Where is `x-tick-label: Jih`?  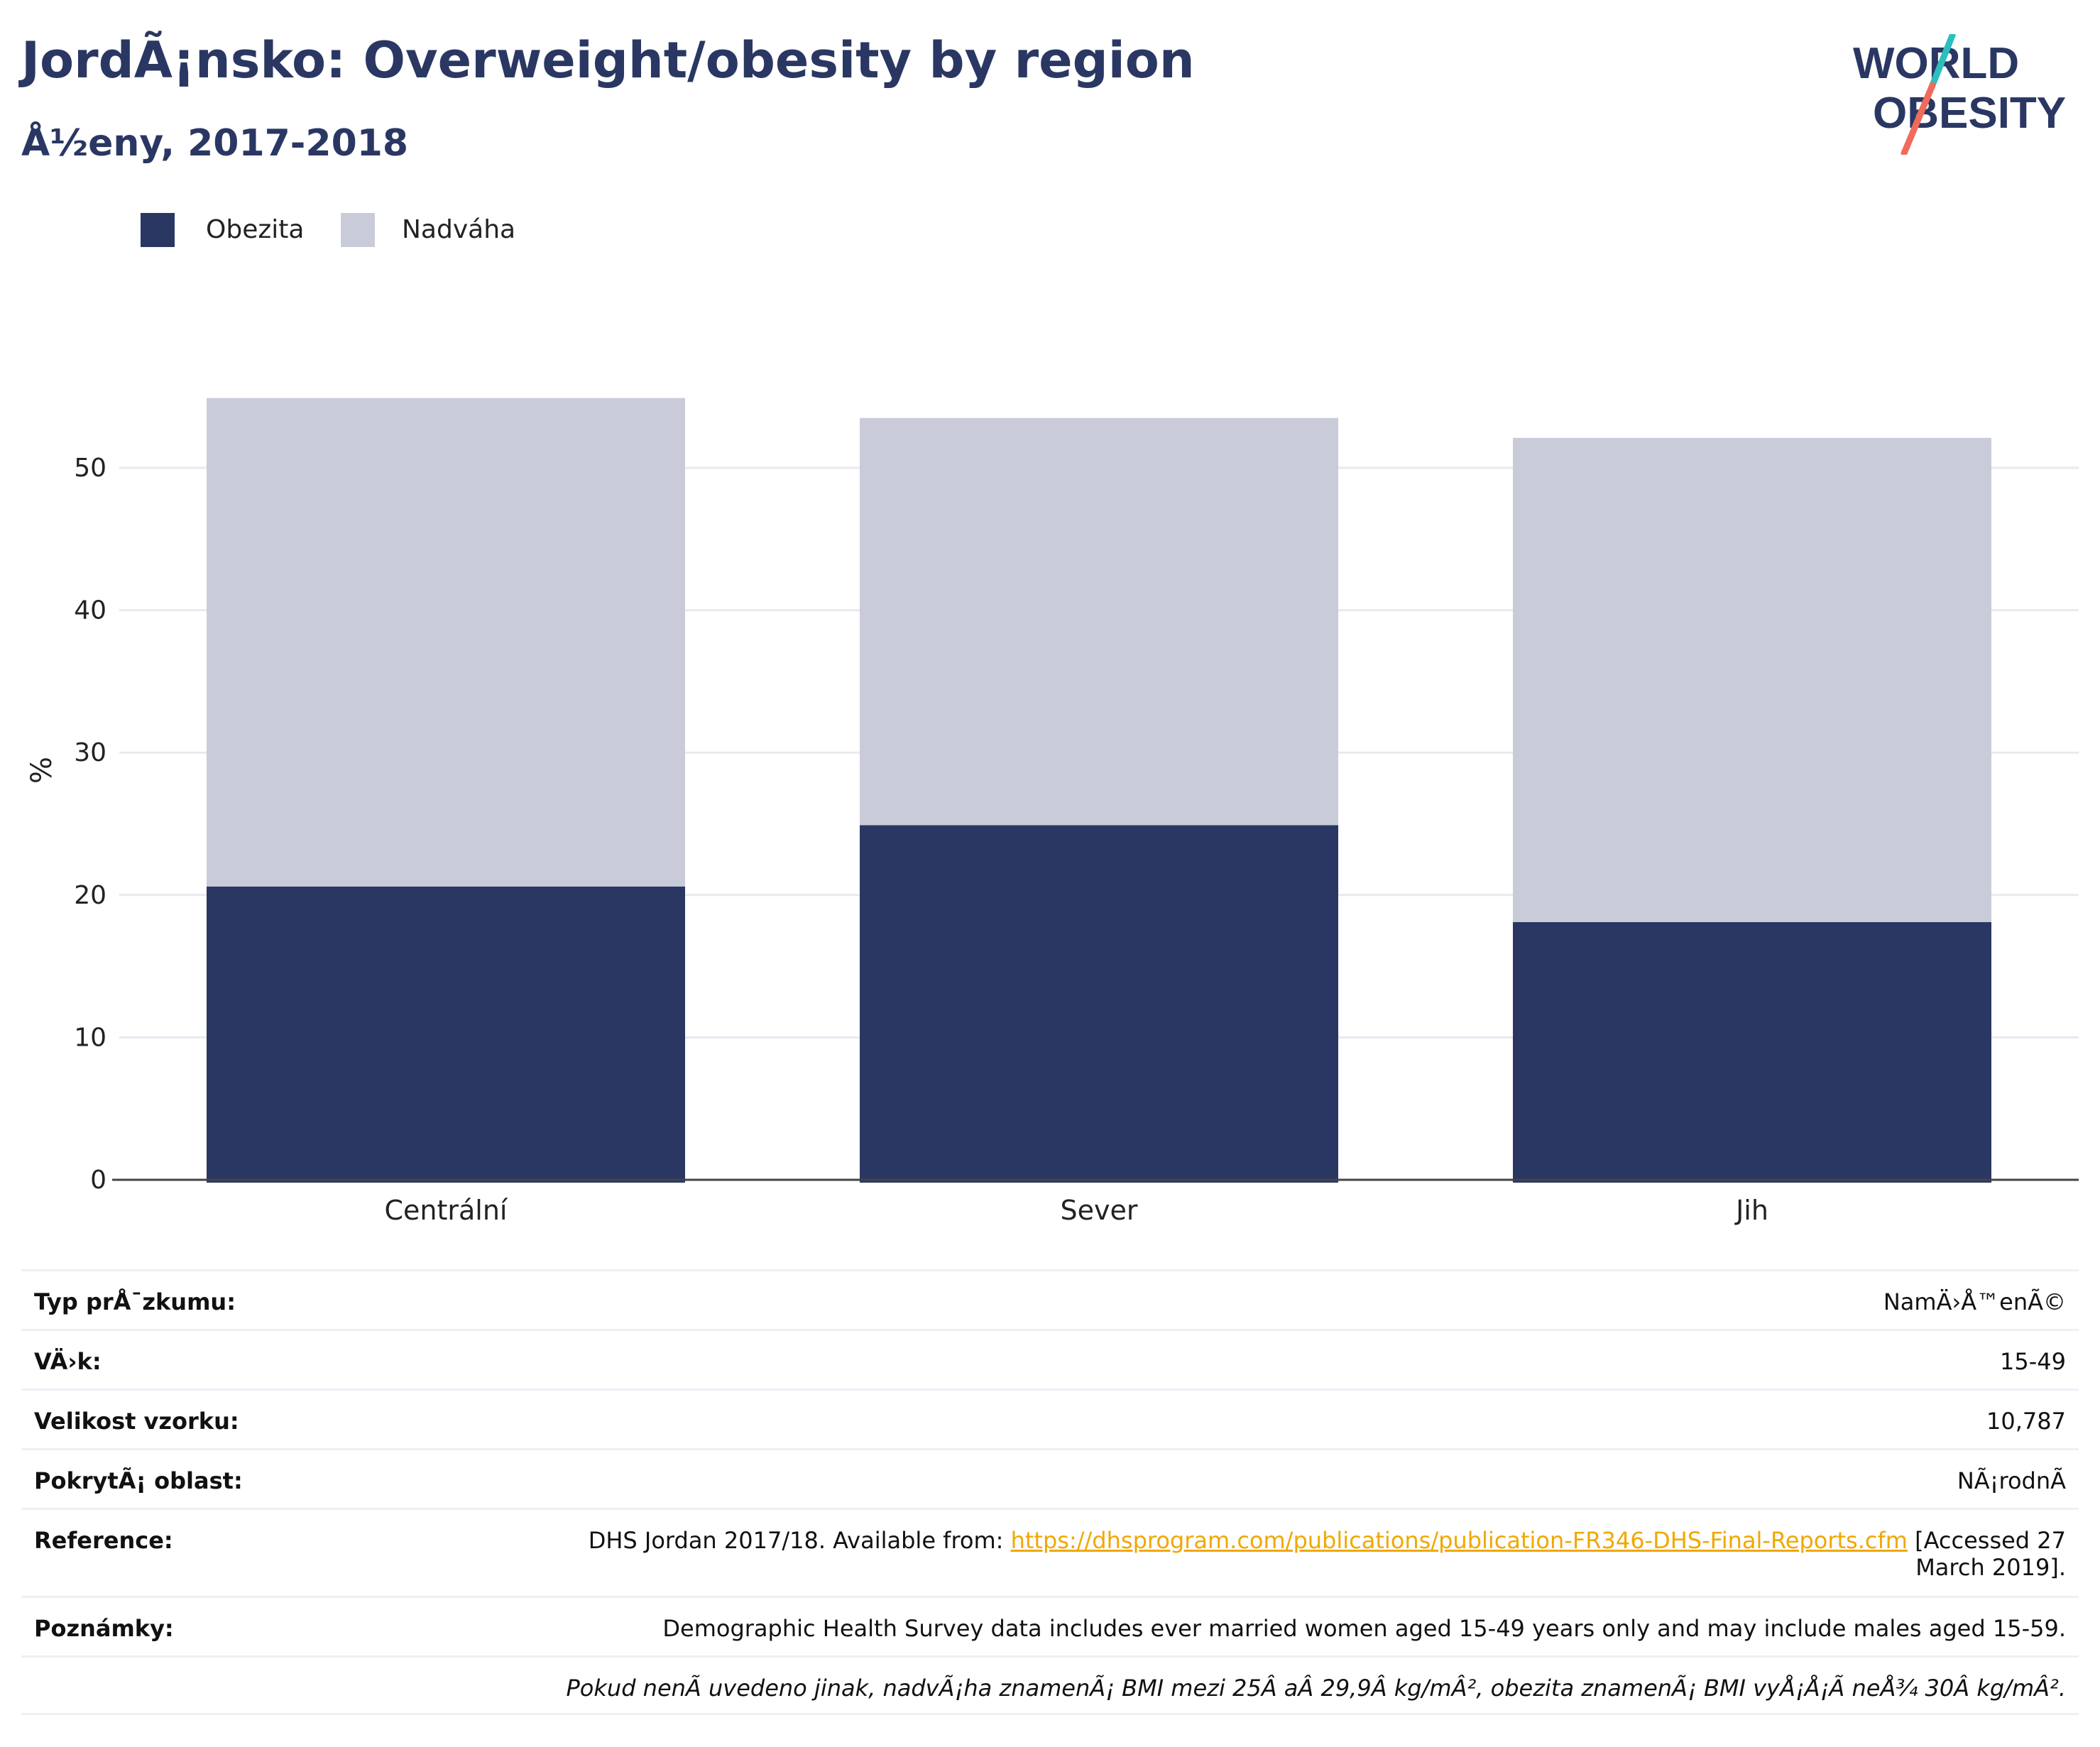
x-tick-label: Jih is located at coordinates (1751, 1210).